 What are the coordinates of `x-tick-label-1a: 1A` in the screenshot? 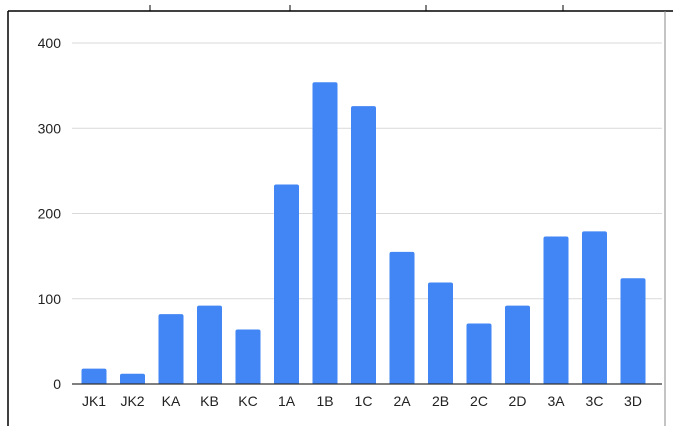 It's located at (287, 401).